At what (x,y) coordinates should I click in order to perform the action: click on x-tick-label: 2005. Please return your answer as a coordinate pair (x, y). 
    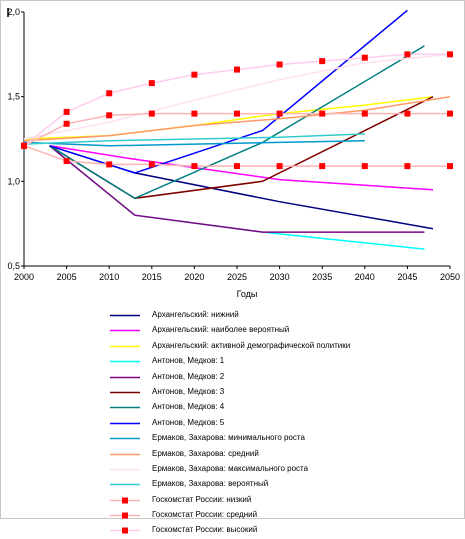
    Looking at the image, I should click on (67, 277).